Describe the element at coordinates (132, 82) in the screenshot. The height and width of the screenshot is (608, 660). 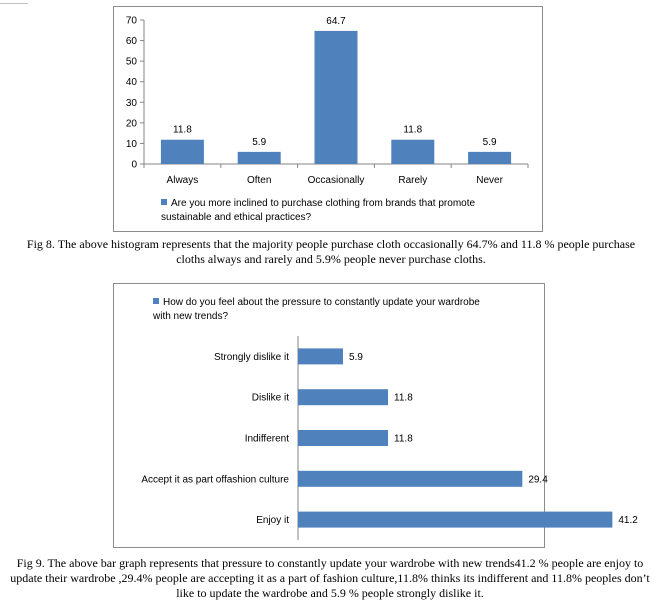
I see `y-tick-label: 40` at that location.